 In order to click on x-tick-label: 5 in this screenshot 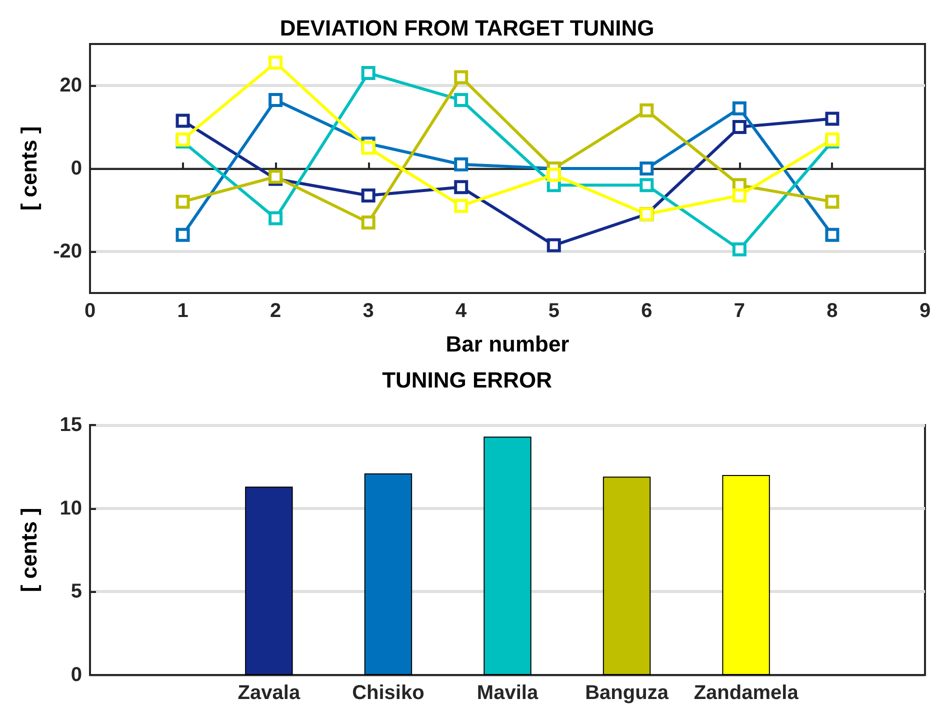, I will do `click(554, 311)`.